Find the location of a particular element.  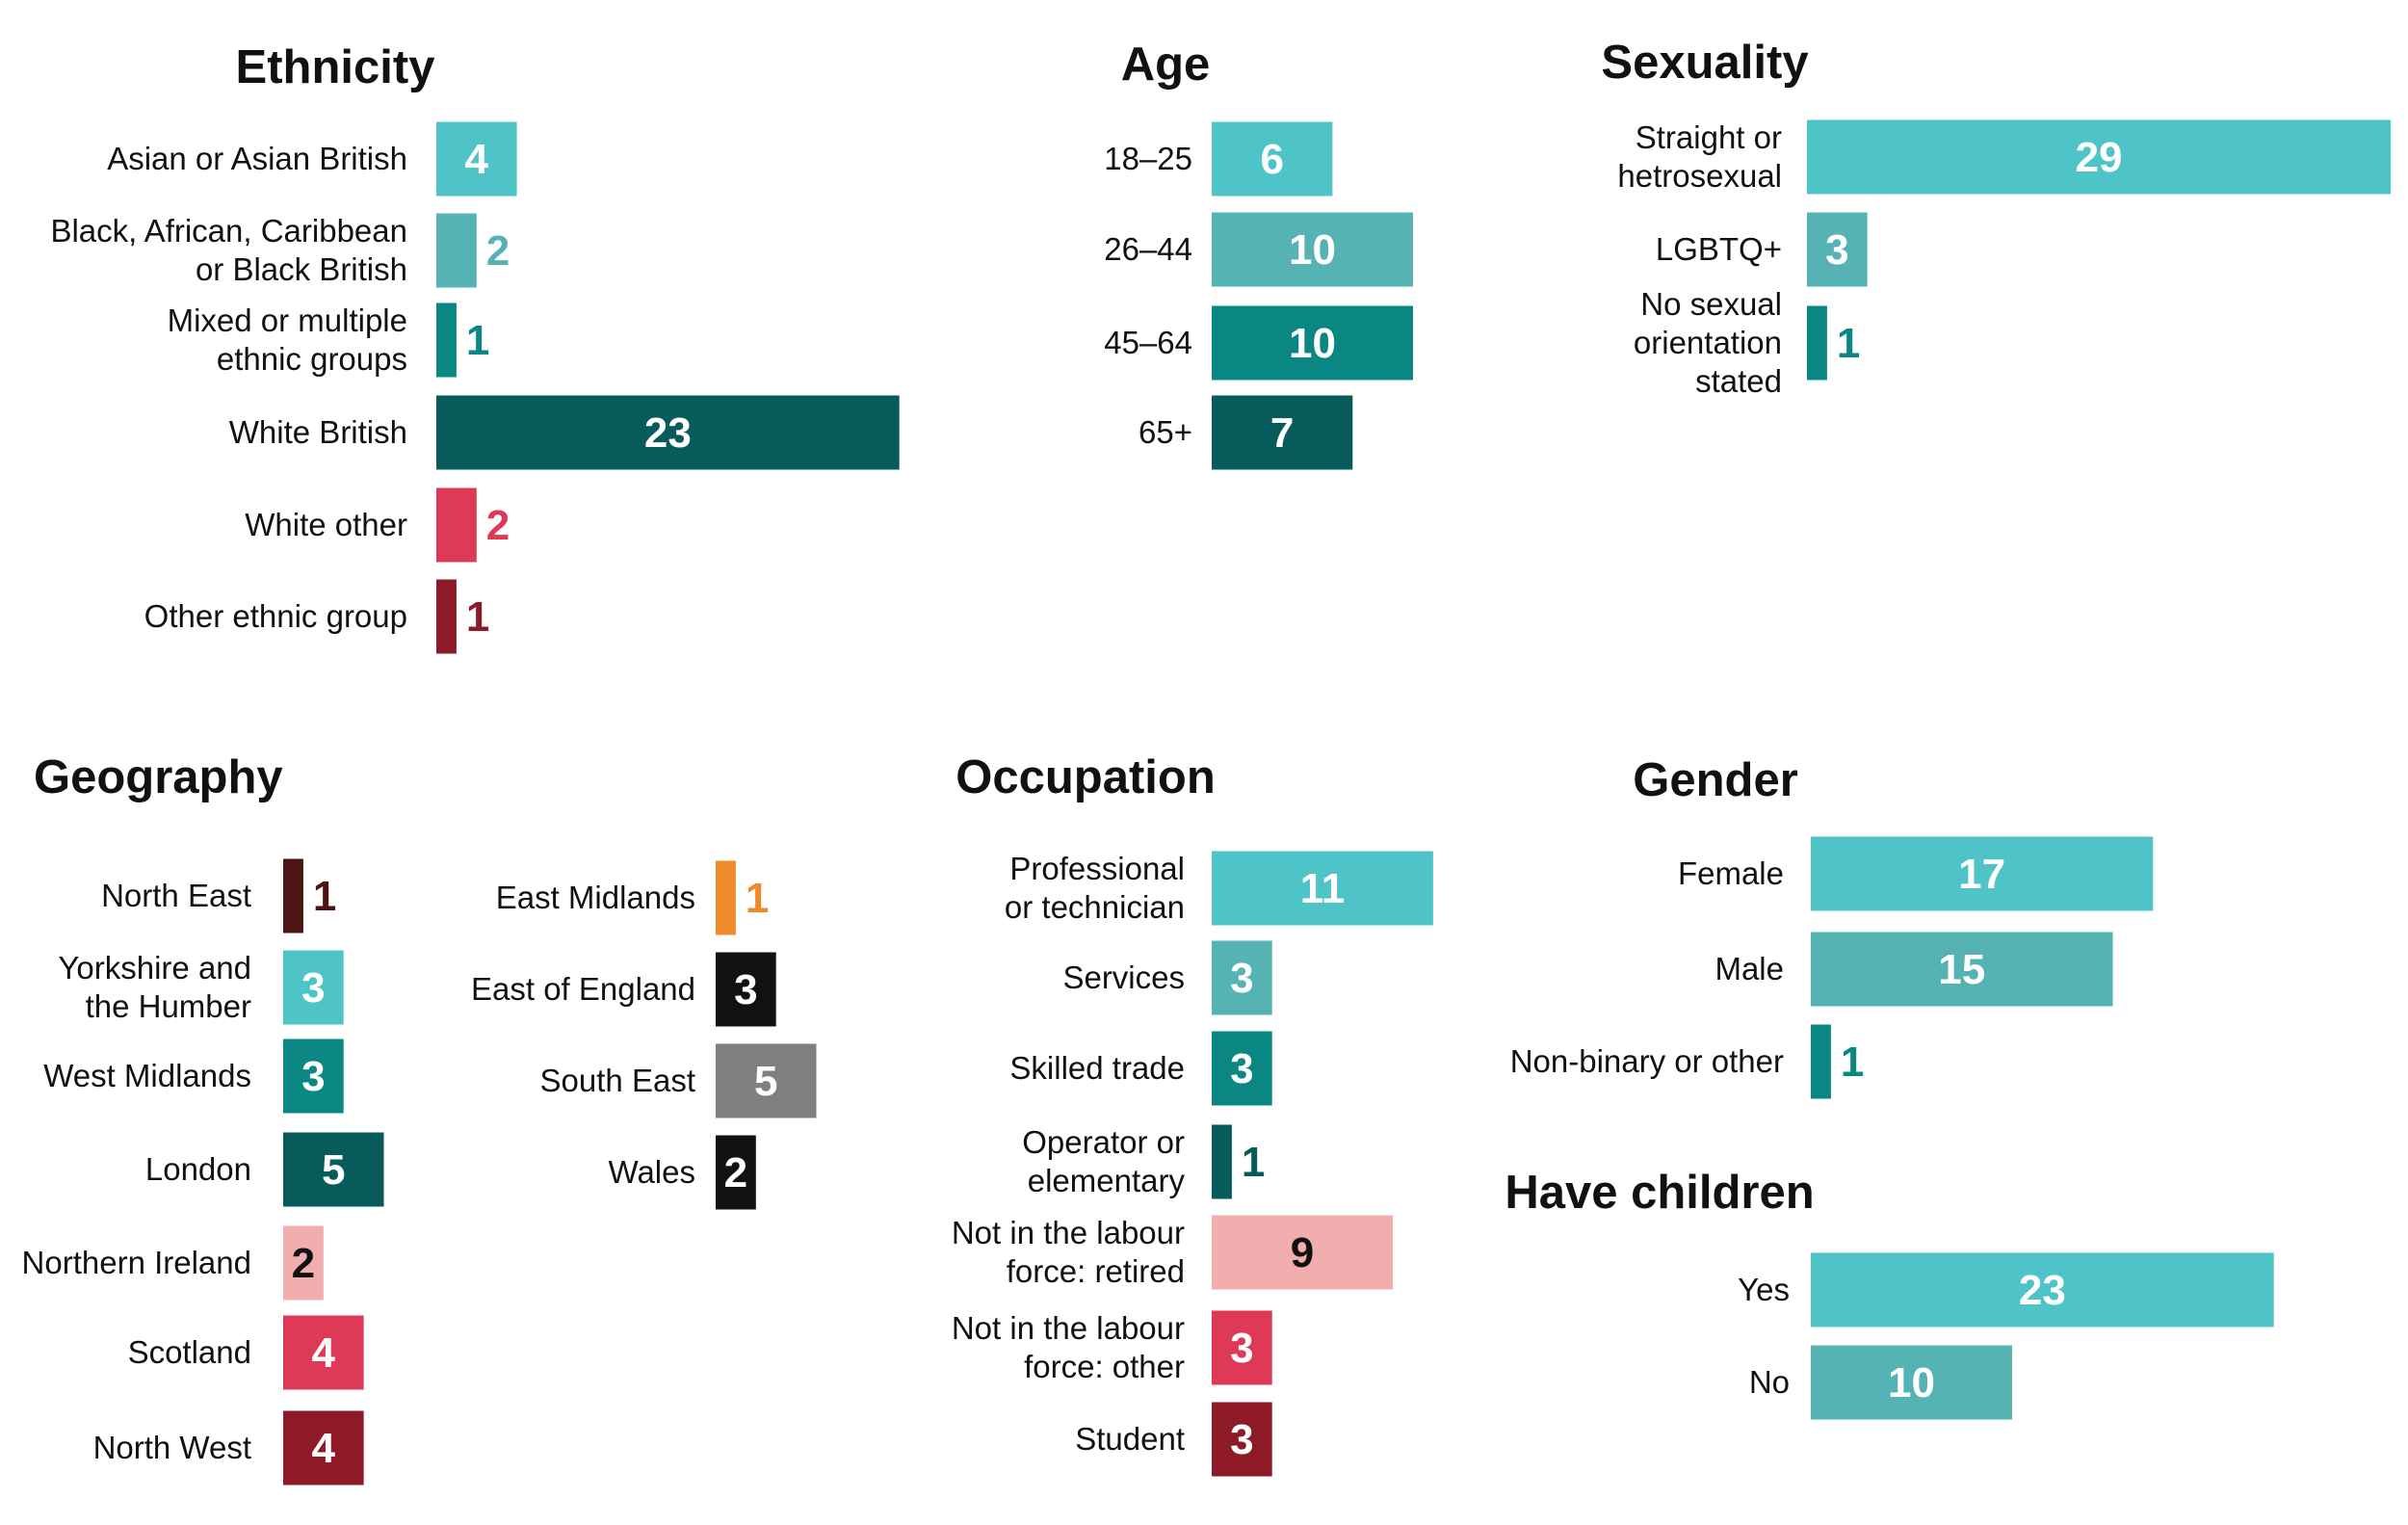

category-label-services: Services is located at coordinates (1123, 978).